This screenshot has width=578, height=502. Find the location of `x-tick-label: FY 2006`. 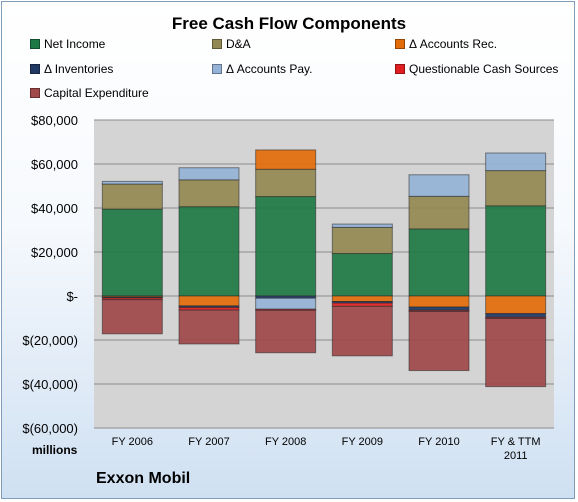

x-tick-label: FY 2006 is located at coordinates (132, 442).